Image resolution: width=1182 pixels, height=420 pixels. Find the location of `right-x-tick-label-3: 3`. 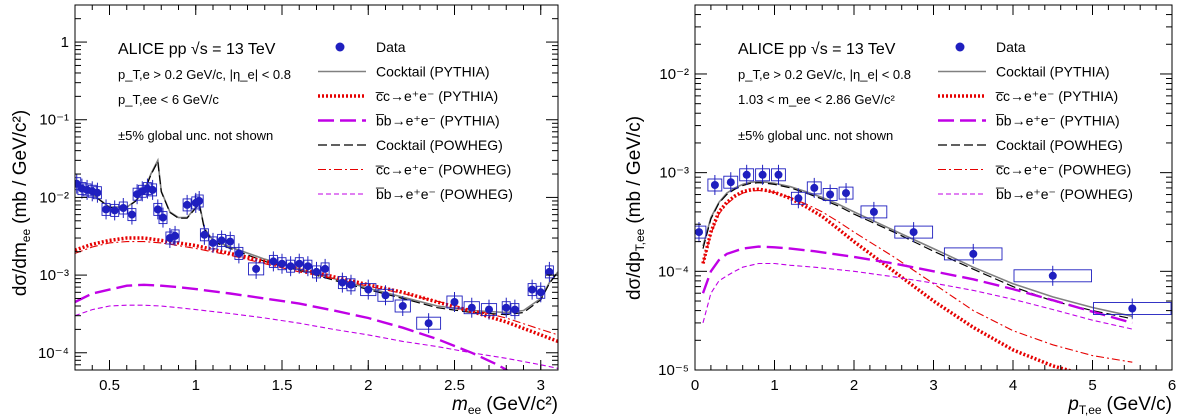

right-x-tick-label-3: 3 is located at coordinates (933, 385).